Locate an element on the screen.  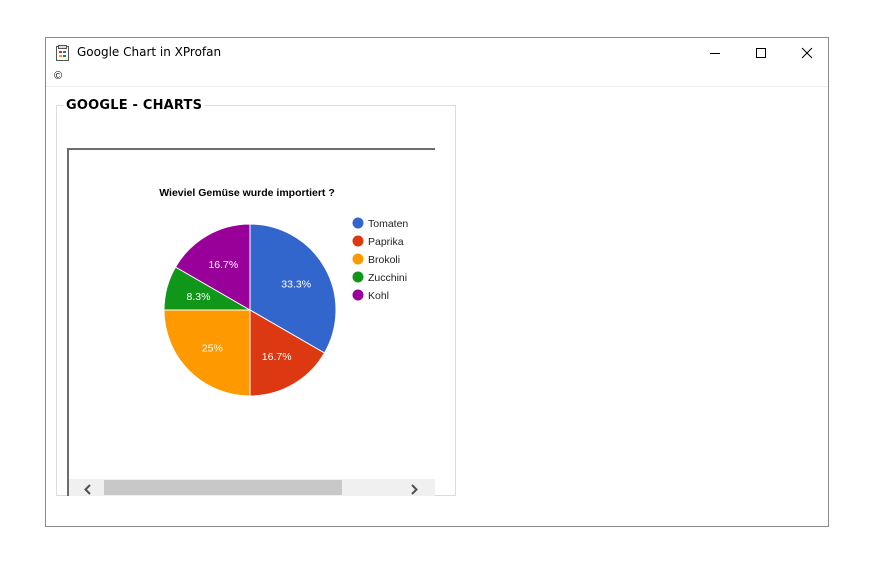
menu-item-copyright: © is located at coordinates (58, 76).